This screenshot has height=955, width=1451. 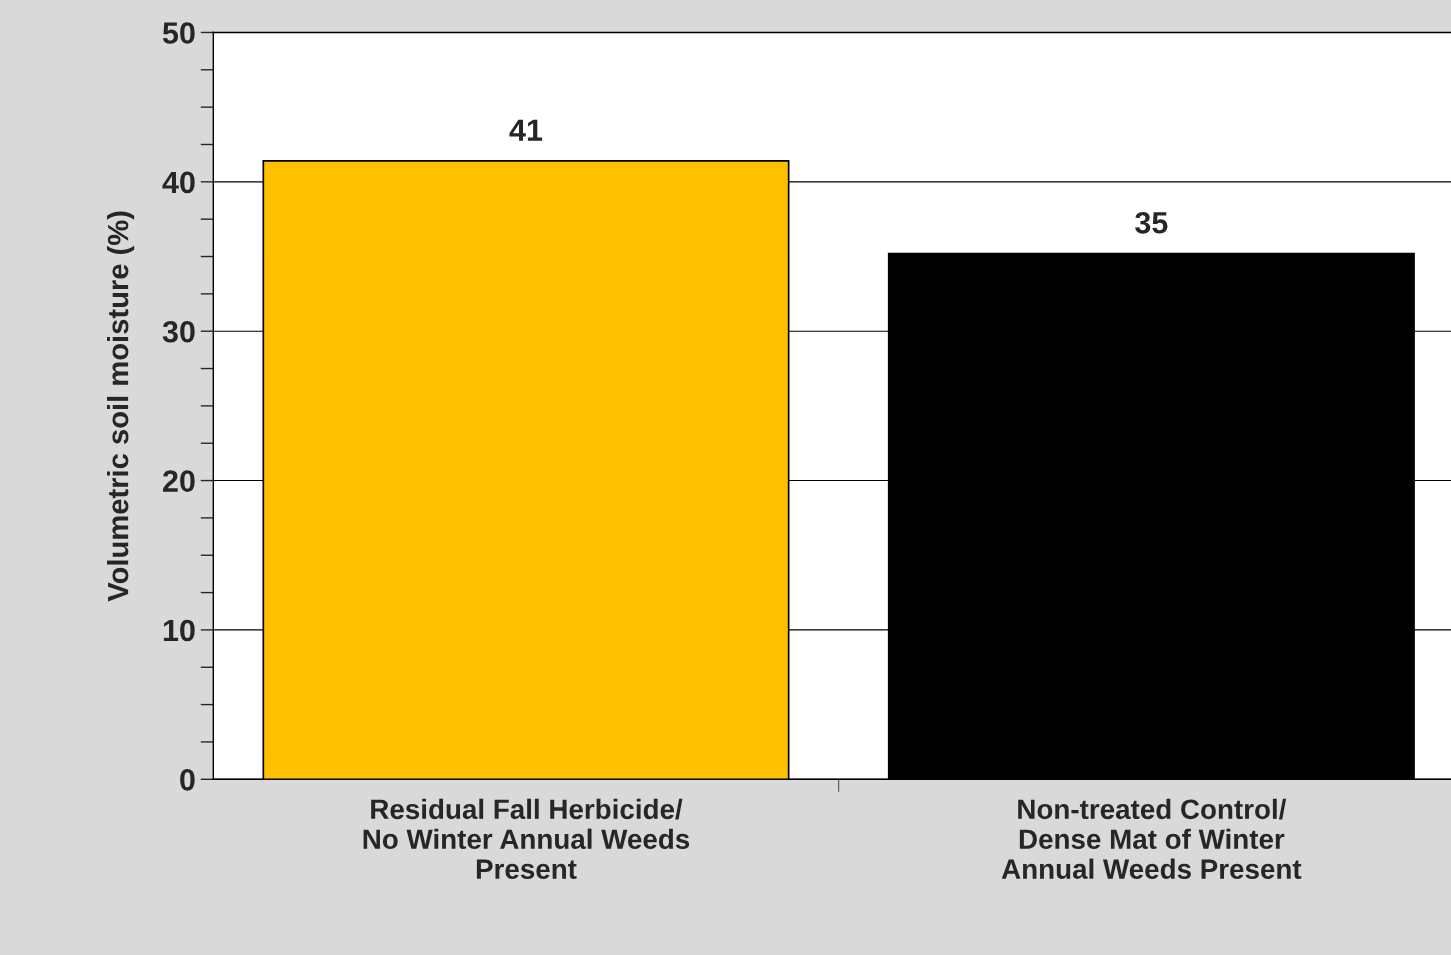 What do you see at coordinates (178, 331) in the screenshot?
I see `y-tick-label: 30` at bounding box center [178, 331].